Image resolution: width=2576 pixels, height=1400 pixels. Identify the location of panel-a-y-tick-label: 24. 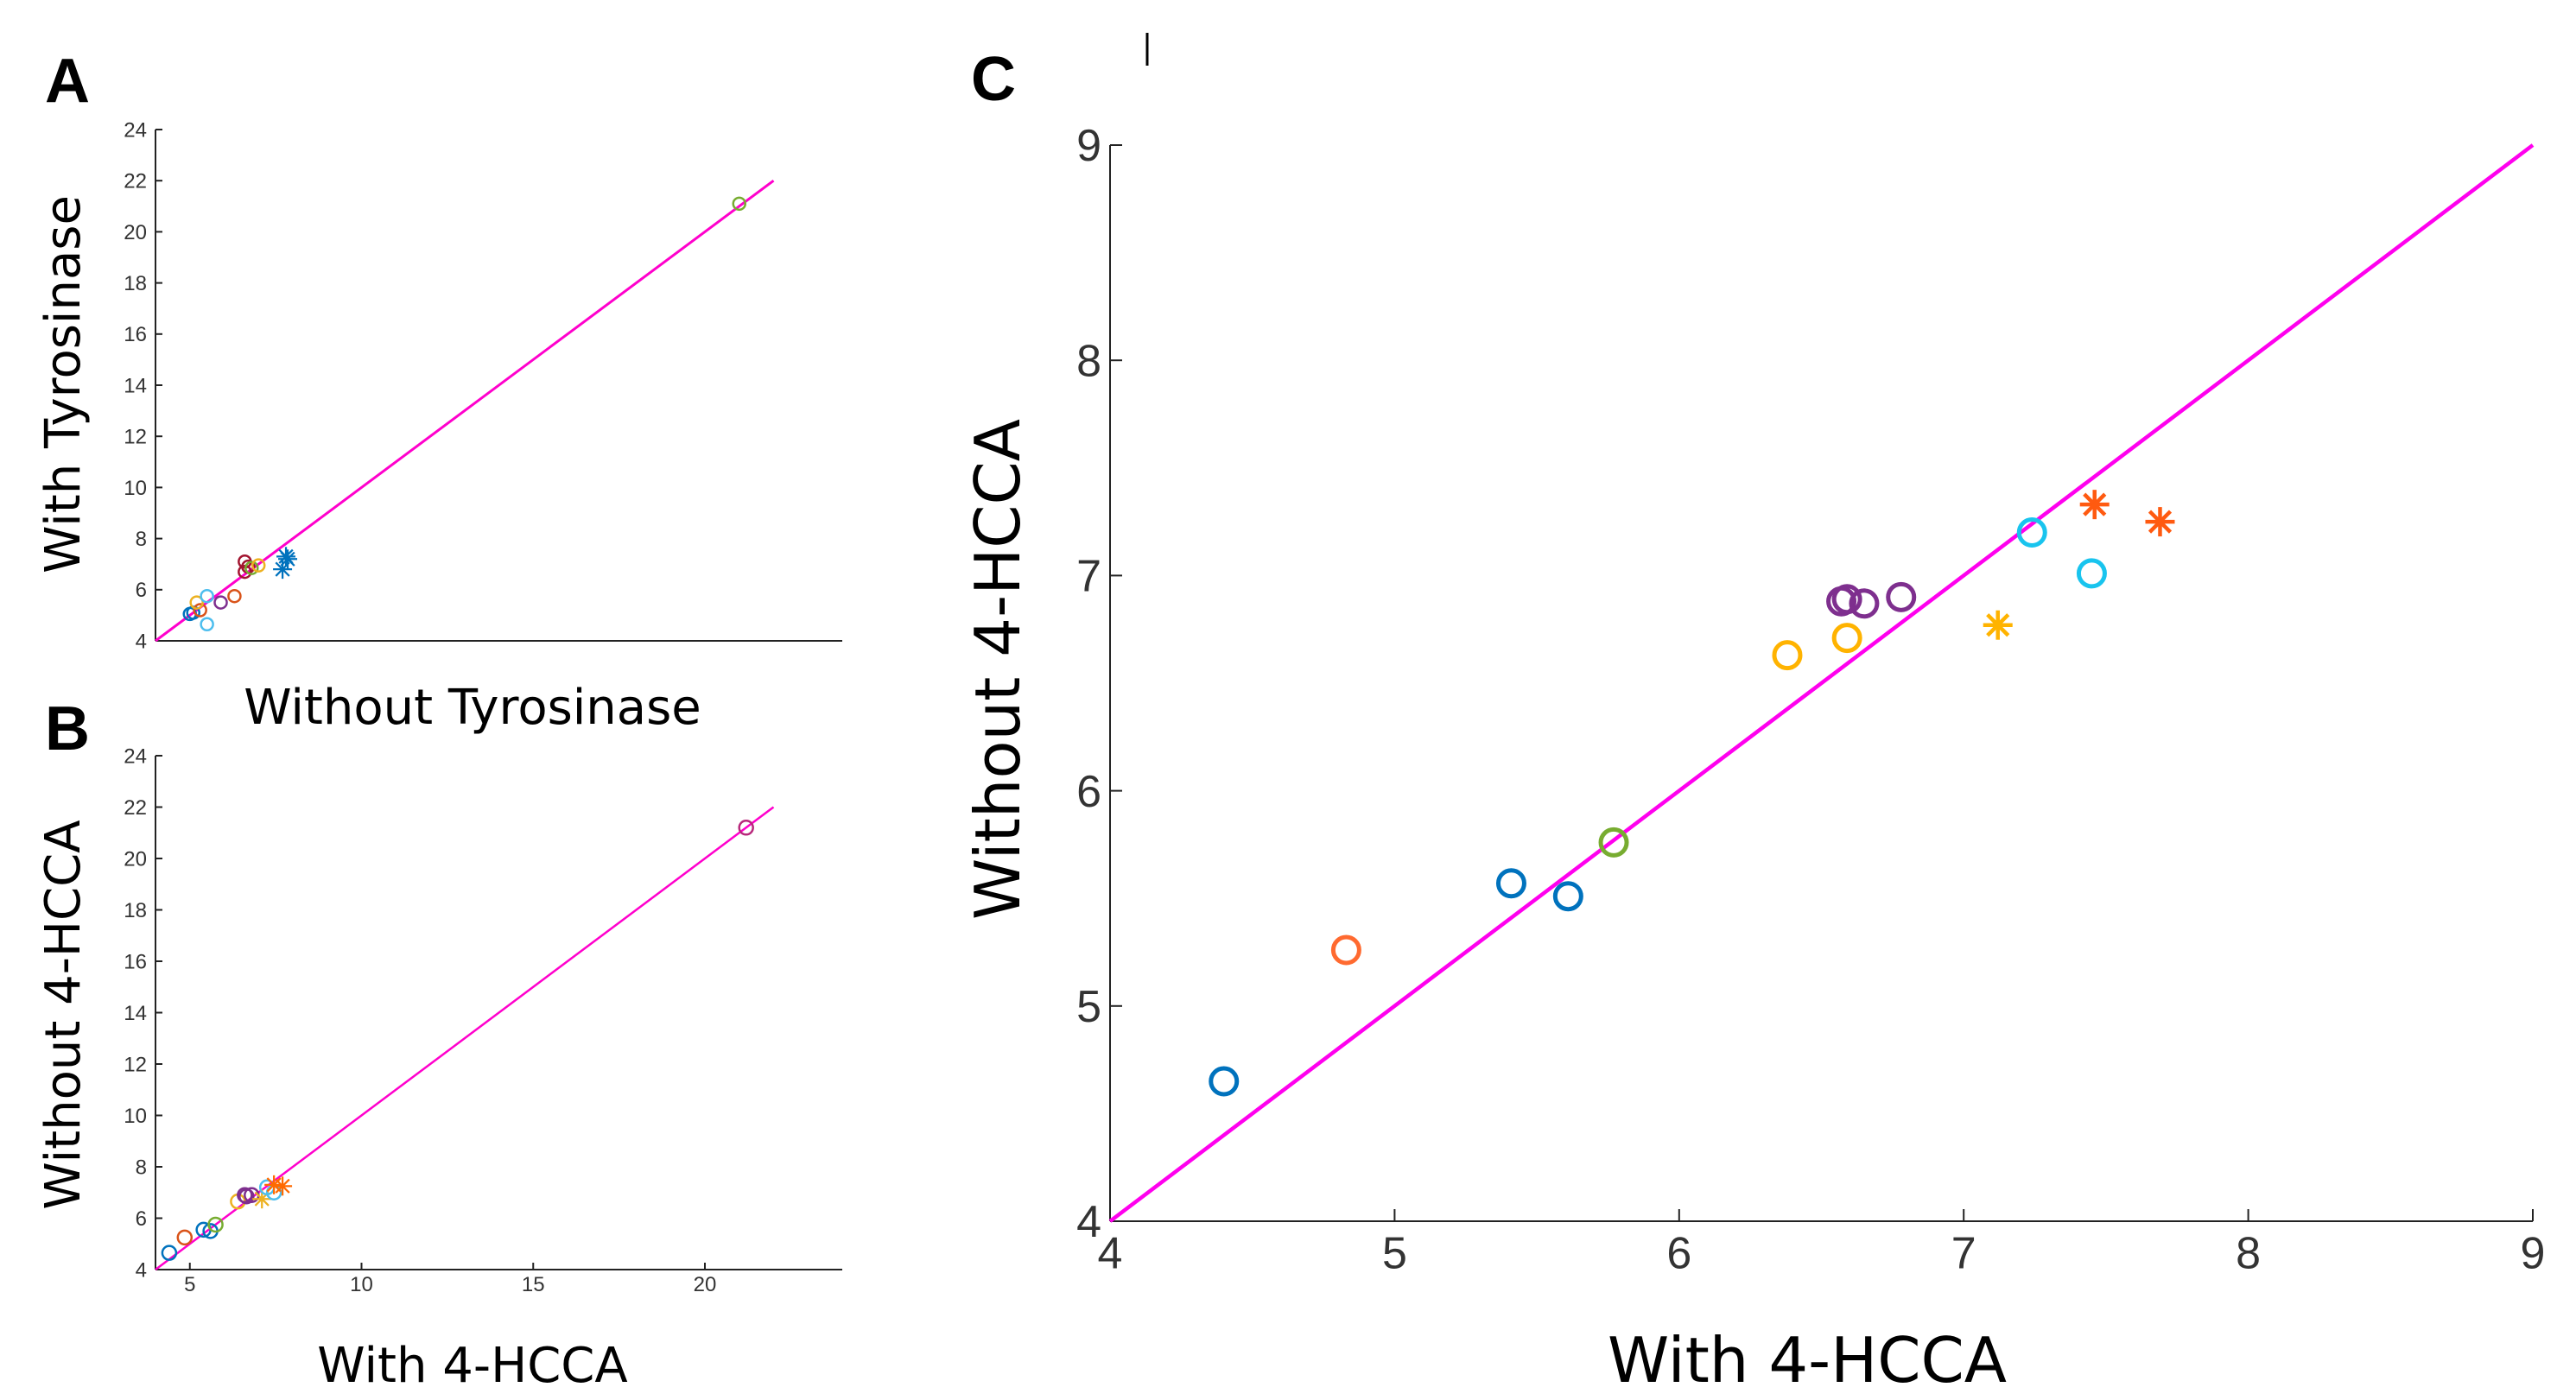
(135, 130).